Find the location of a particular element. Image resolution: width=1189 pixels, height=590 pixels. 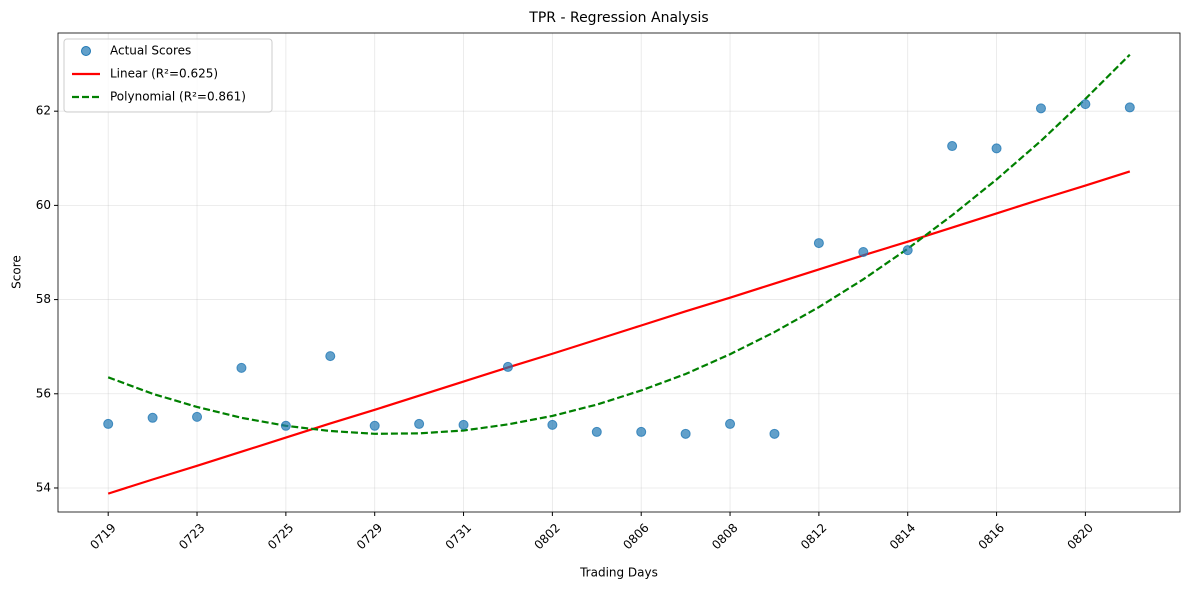

x-tick-label: 0820 is located at coordinates (1079, 536).